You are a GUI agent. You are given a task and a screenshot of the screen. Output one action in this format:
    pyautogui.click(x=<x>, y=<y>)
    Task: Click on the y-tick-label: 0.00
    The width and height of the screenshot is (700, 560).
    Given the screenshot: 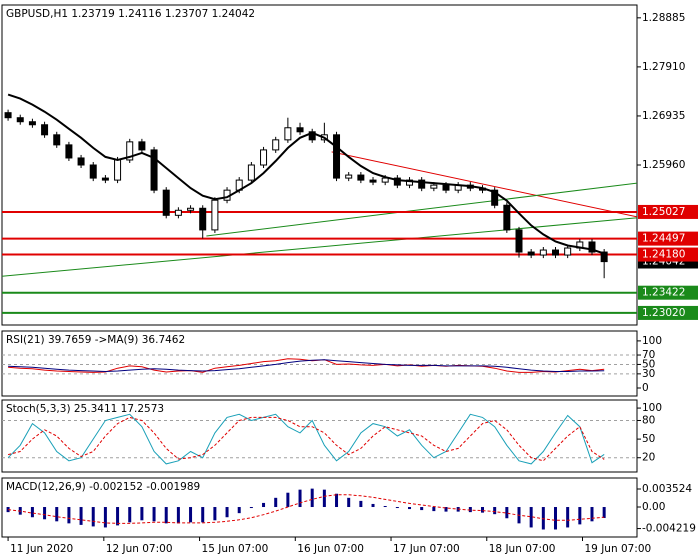 What is the action you would take?
    pyautogui.click(x=653, y=507)
    